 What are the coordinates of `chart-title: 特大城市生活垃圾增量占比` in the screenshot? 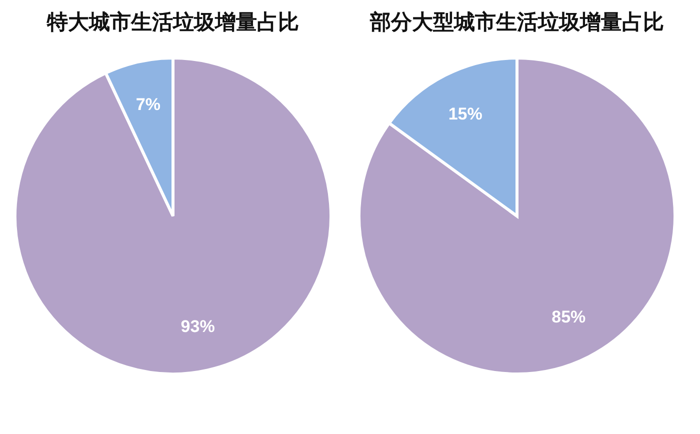 It's located at (172, 22).